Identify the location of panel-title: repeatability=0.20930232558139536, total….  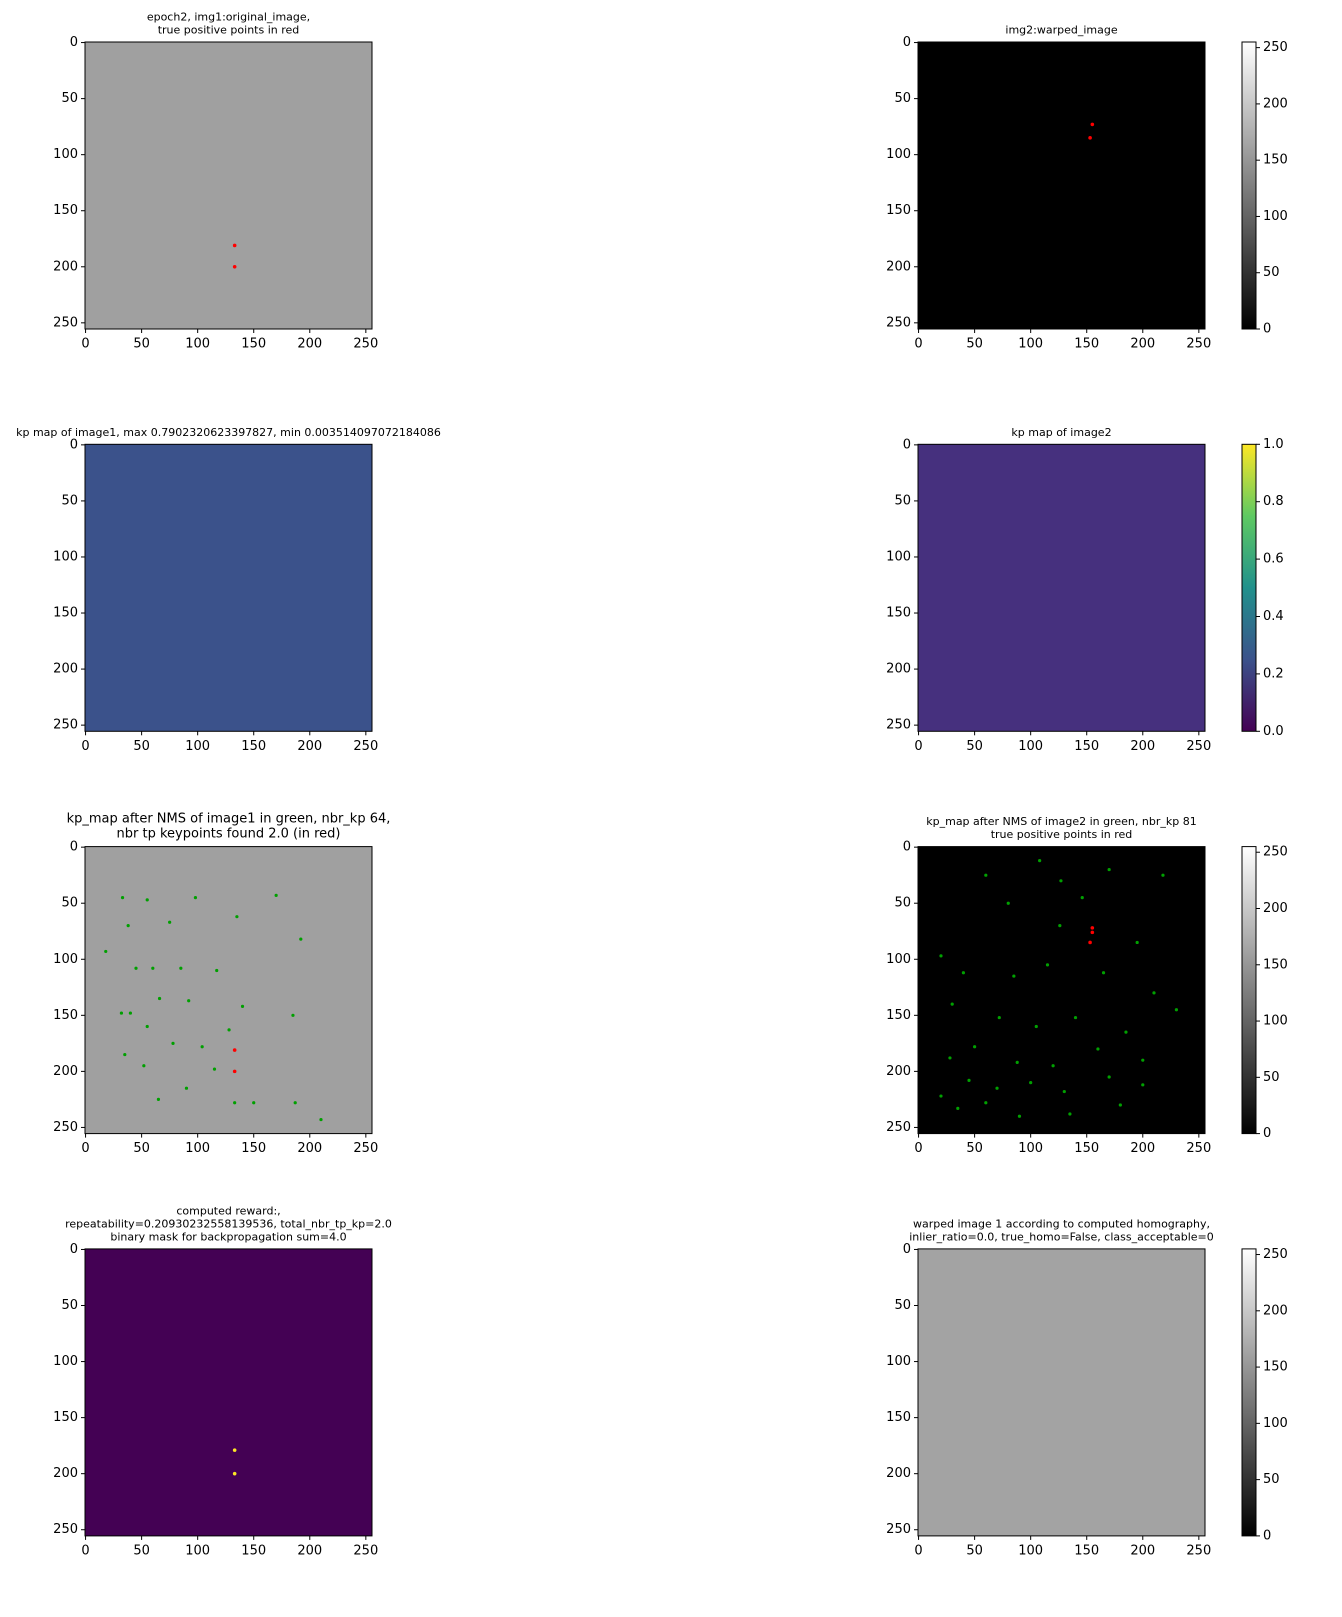
(228, 1223).